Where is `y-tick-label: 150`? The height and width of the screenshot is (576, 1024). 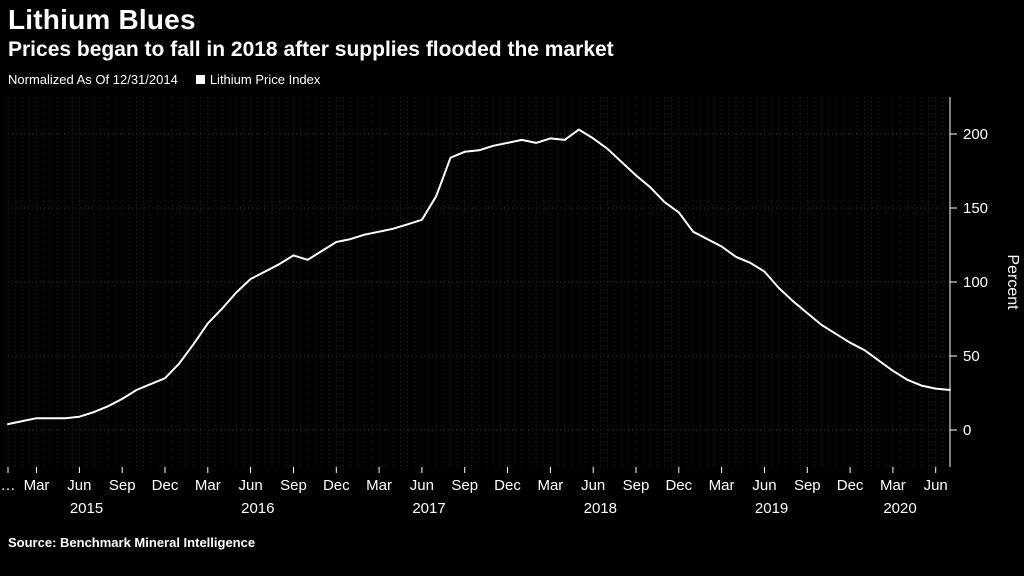
y-tick-label: 150 is located at coordinates (975, 208).